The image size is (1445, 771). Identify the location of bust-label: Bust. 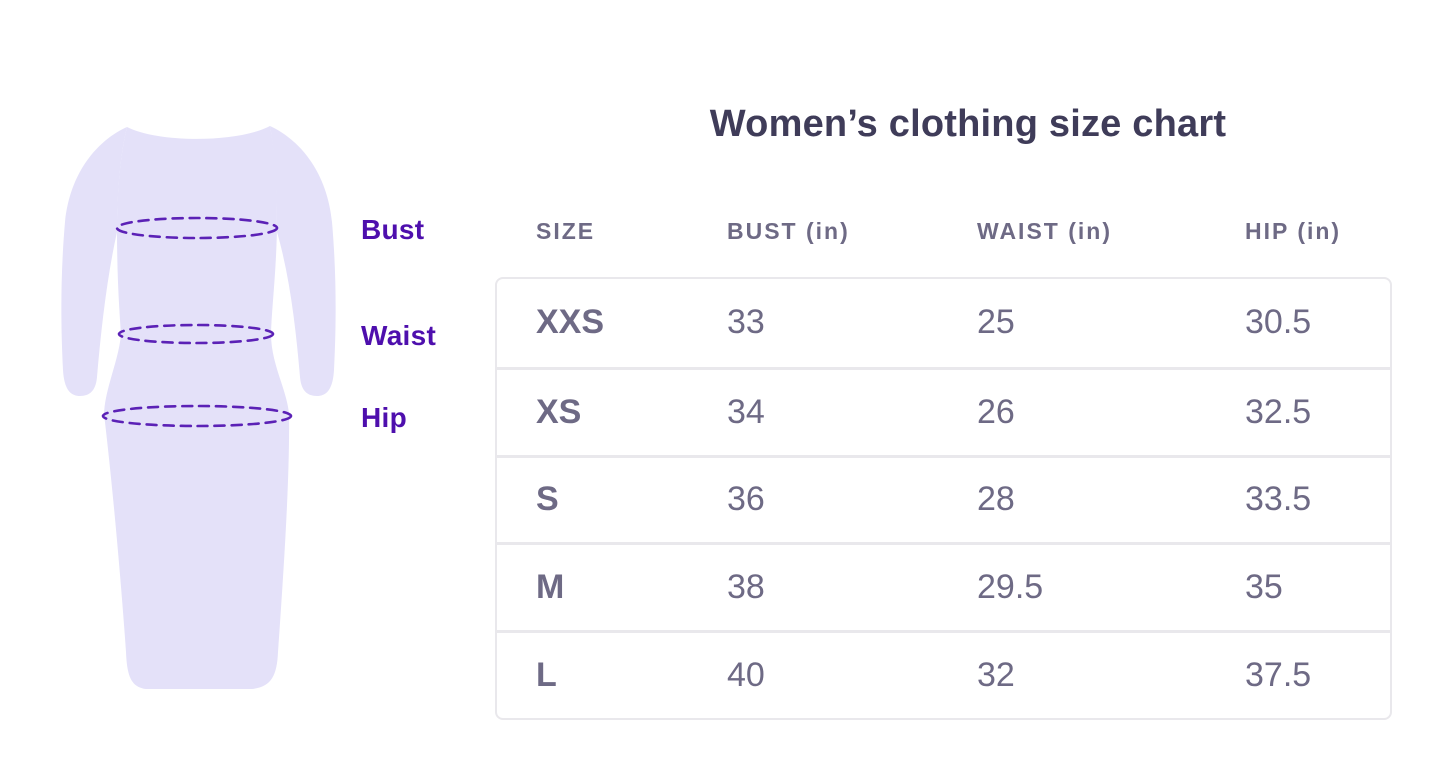
(393, 229).